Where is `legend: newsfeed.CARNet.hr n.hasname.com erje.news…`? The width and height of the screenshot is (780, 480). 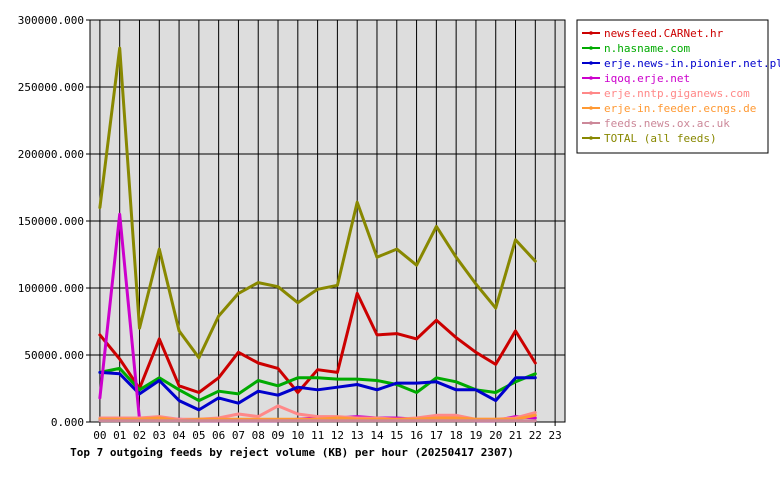
legend: newsfeed.CARNet.hr n.hasname.com erje.news… is located at coordinates (678, 86).